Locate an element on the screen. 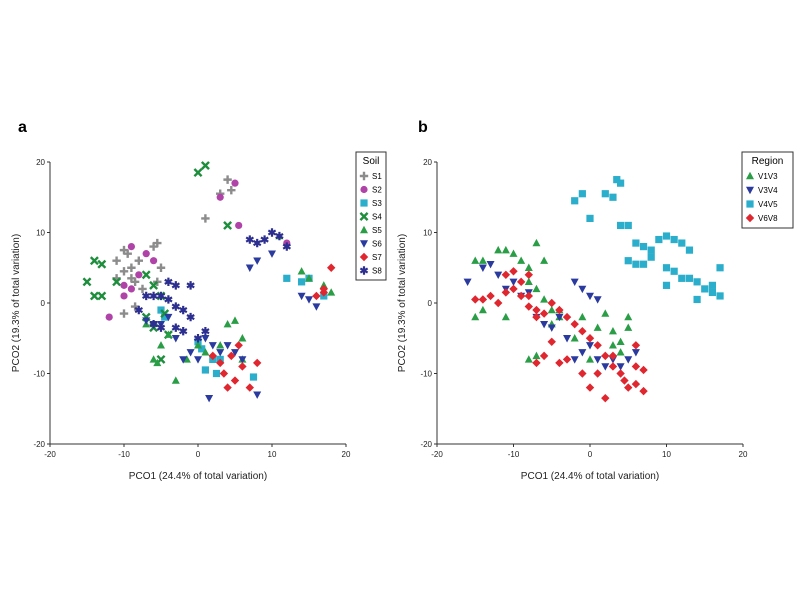 The image size is (800, 600). legend-label-v6v8: V6V8 is located at coordinates (768, 218).